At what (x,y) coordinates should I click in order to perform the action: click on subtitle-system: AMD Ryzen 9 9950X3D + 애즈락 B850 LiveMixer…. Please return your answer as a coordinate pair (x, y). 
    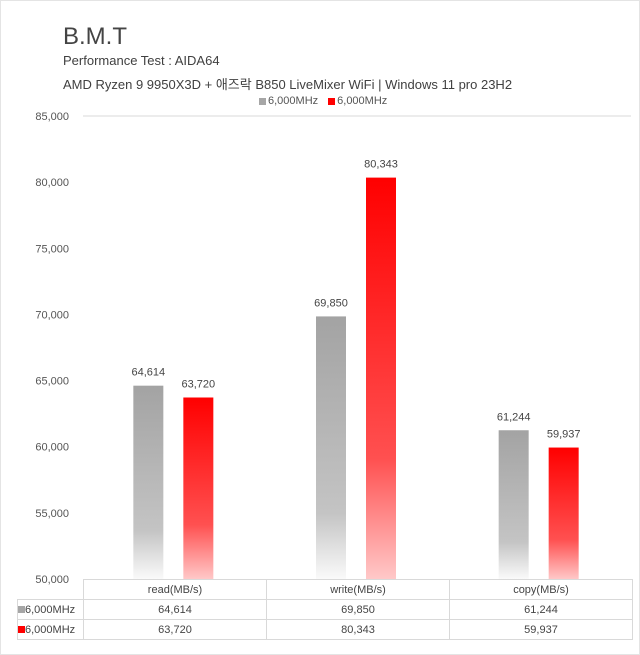
    Looking at the image, I should click on (288, 84).